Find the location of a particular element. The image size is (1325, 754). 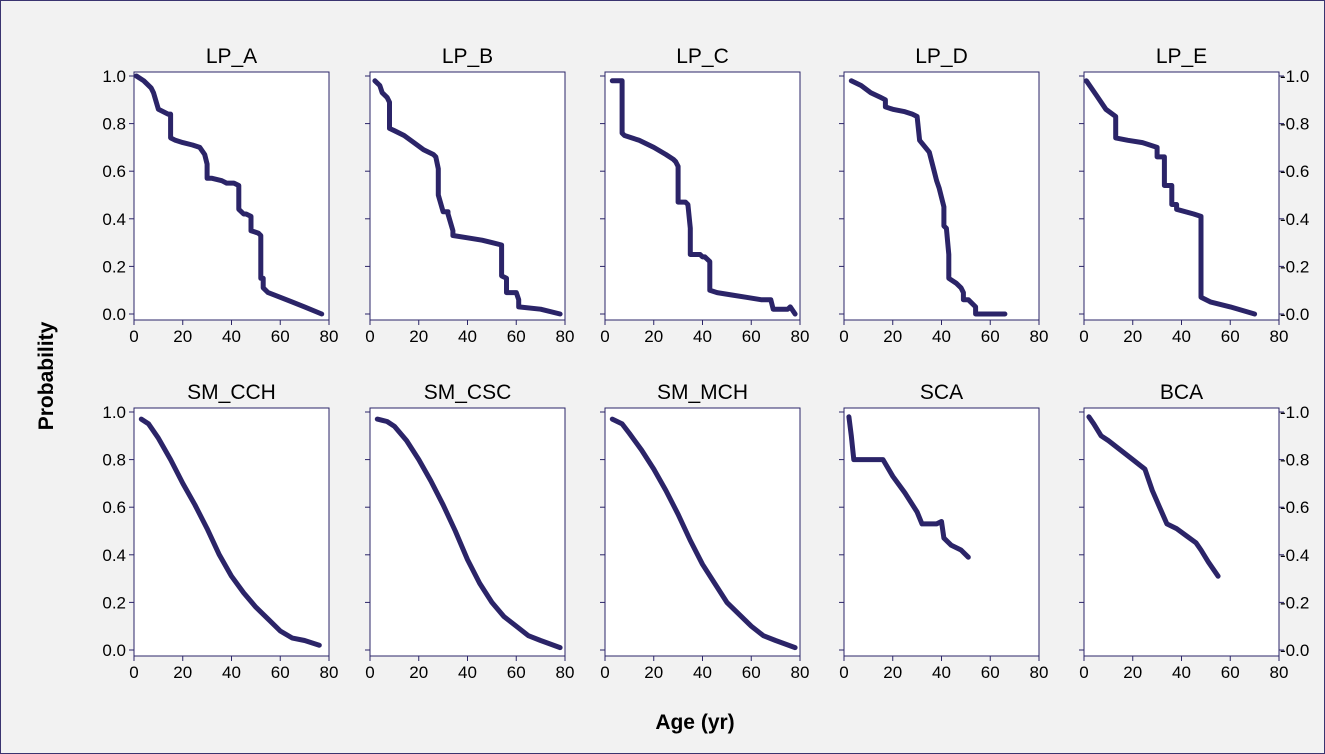

x-tick-label-sca-60: 60 is located at coordinates (990, 672).